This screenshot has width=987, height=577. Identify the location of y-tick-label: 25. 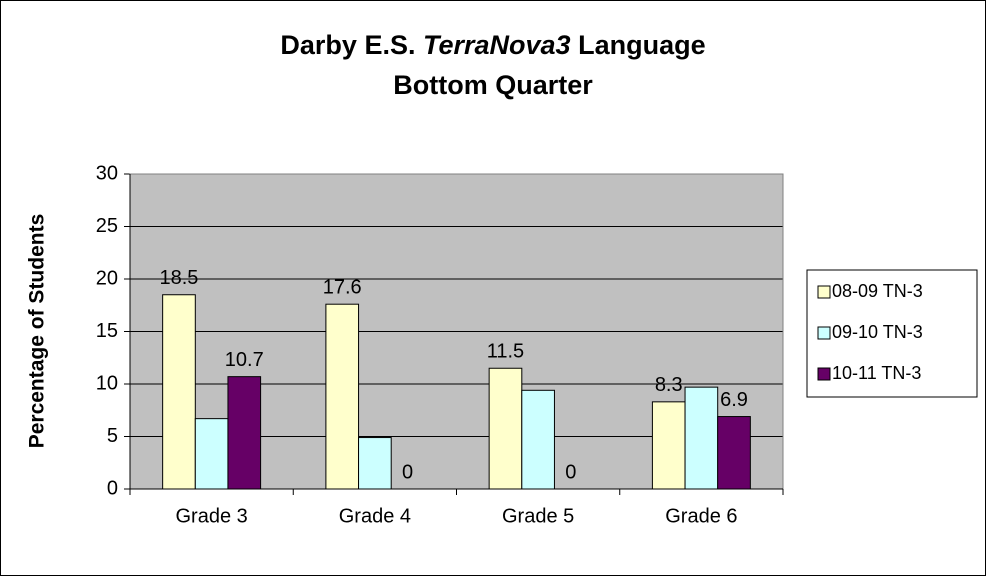
(107, 226).